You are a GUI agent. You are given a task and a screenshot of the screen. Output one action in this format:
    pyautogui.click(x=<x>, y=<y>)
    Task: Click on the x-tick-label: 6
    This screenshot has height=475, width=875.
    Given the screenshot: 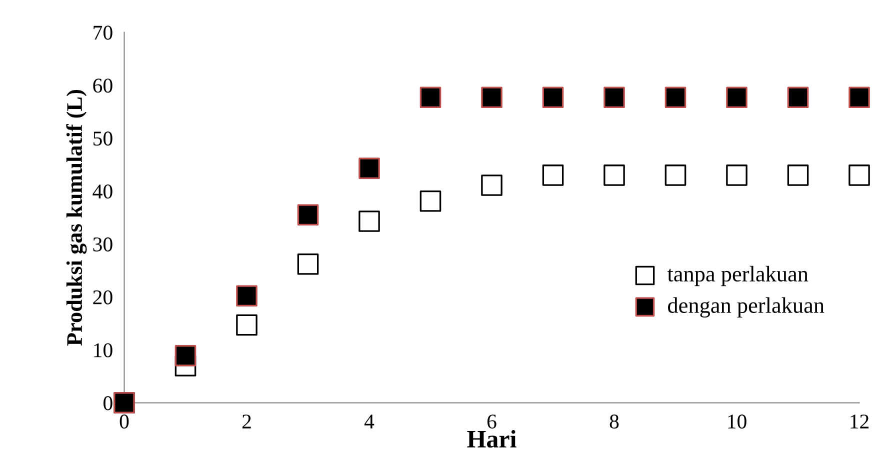 What is the action you would take?
    pyautogui.click(x=491, y=421)
    